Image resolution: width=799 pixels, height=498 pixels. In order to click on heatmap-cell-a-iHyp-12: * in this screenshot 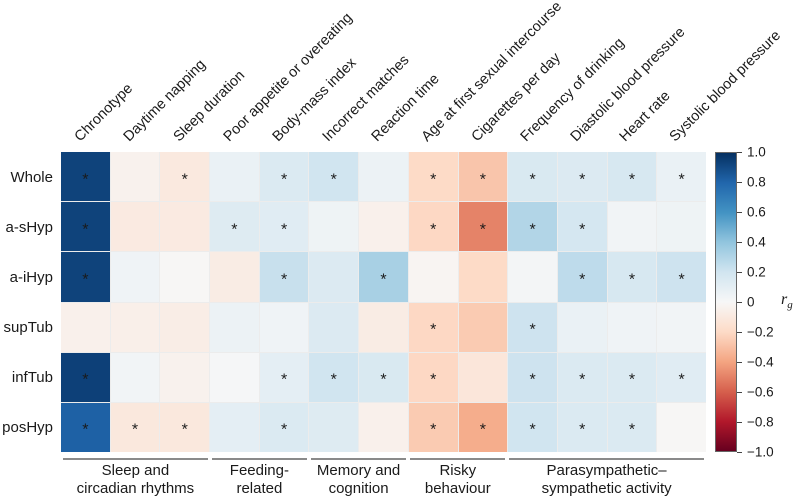, I will do `click(681, 277)`.